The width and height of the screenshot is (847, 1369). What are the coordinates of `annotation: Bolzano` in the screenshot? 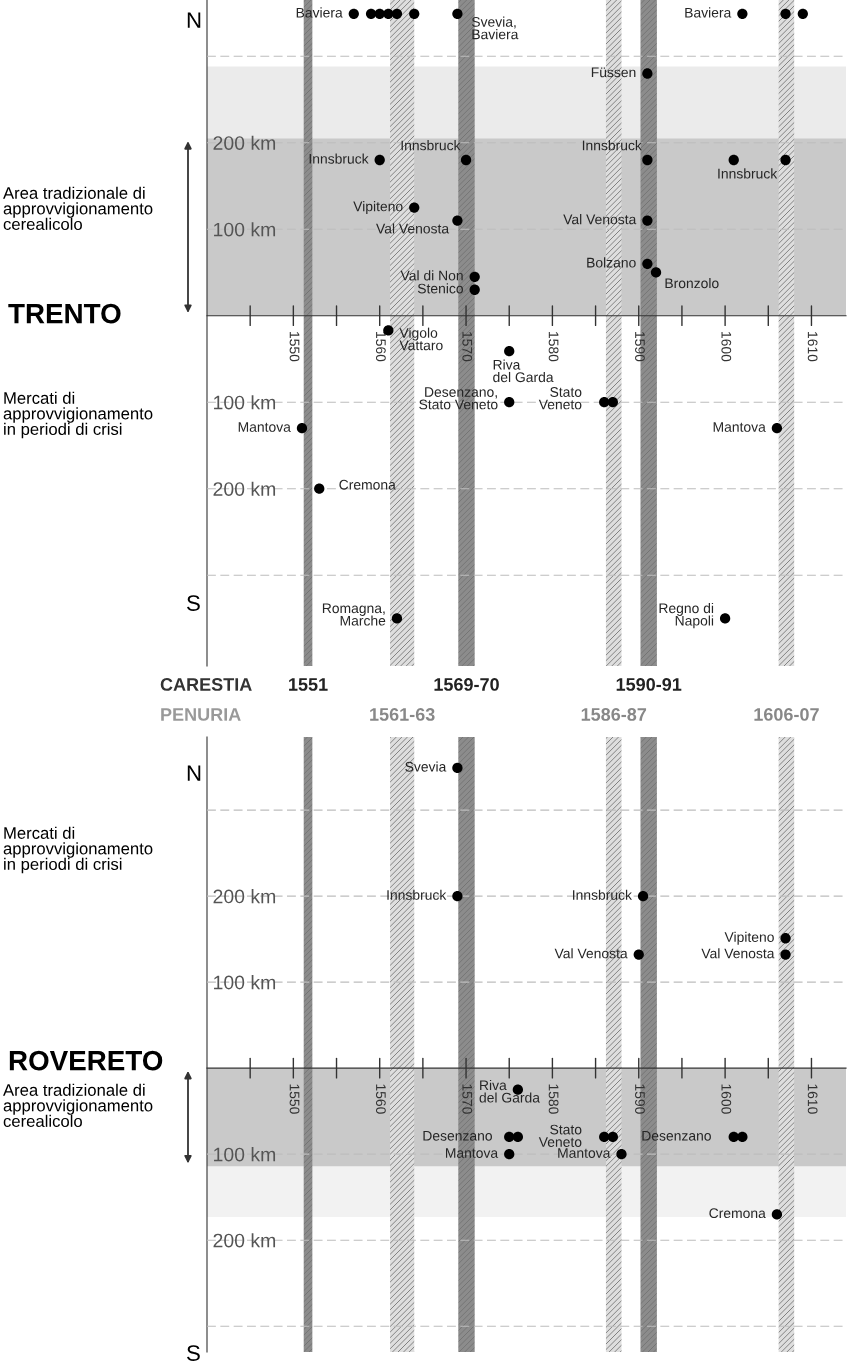 It's located at (611, 262).